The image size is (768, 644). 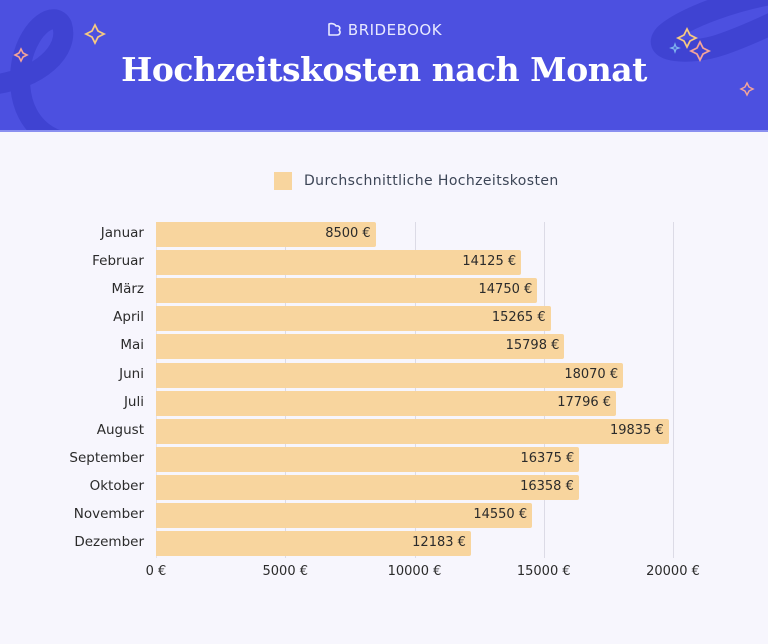 I want to click on y-category-label: September, so click(x=106, y=457).